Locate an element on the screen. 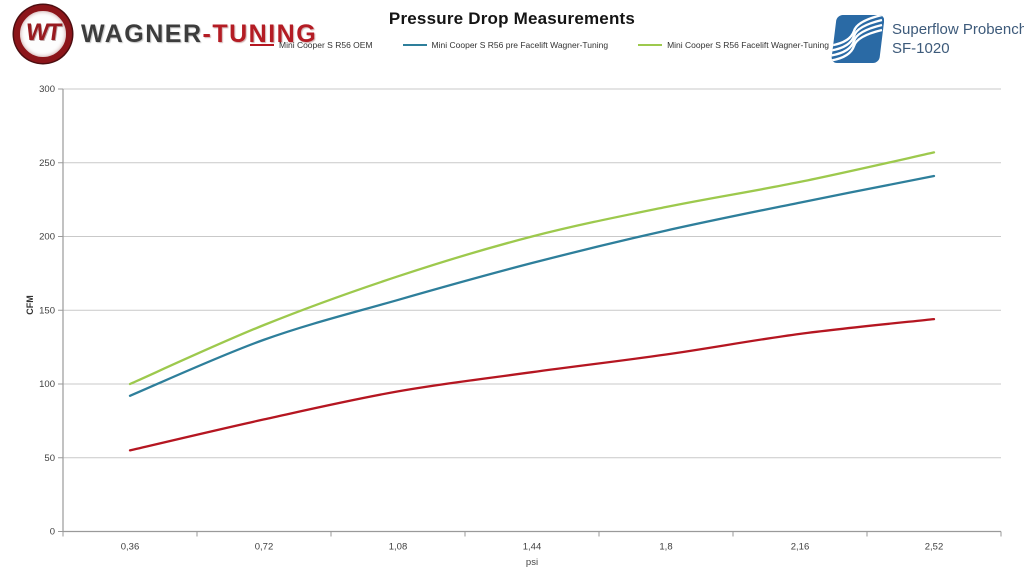 Image resolution: width=1024 pixels, height=586 pixels. y-tick-label: 100 is located at coordinates (47, 384).